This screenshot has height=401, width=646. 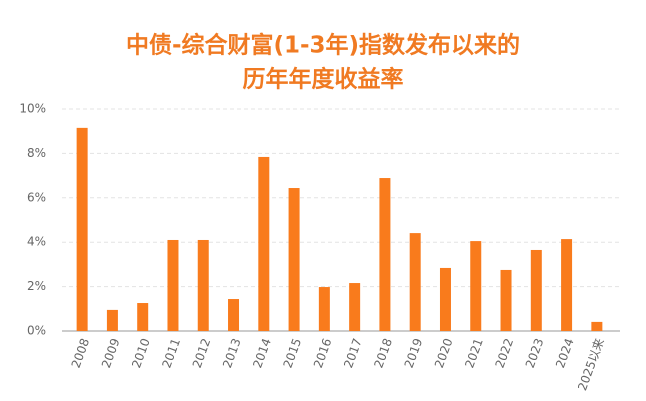 What do you see at coordinates (111, 352) in the screenshot?
I see `x-tick-label: 2009` at bounding box center [111, 352].